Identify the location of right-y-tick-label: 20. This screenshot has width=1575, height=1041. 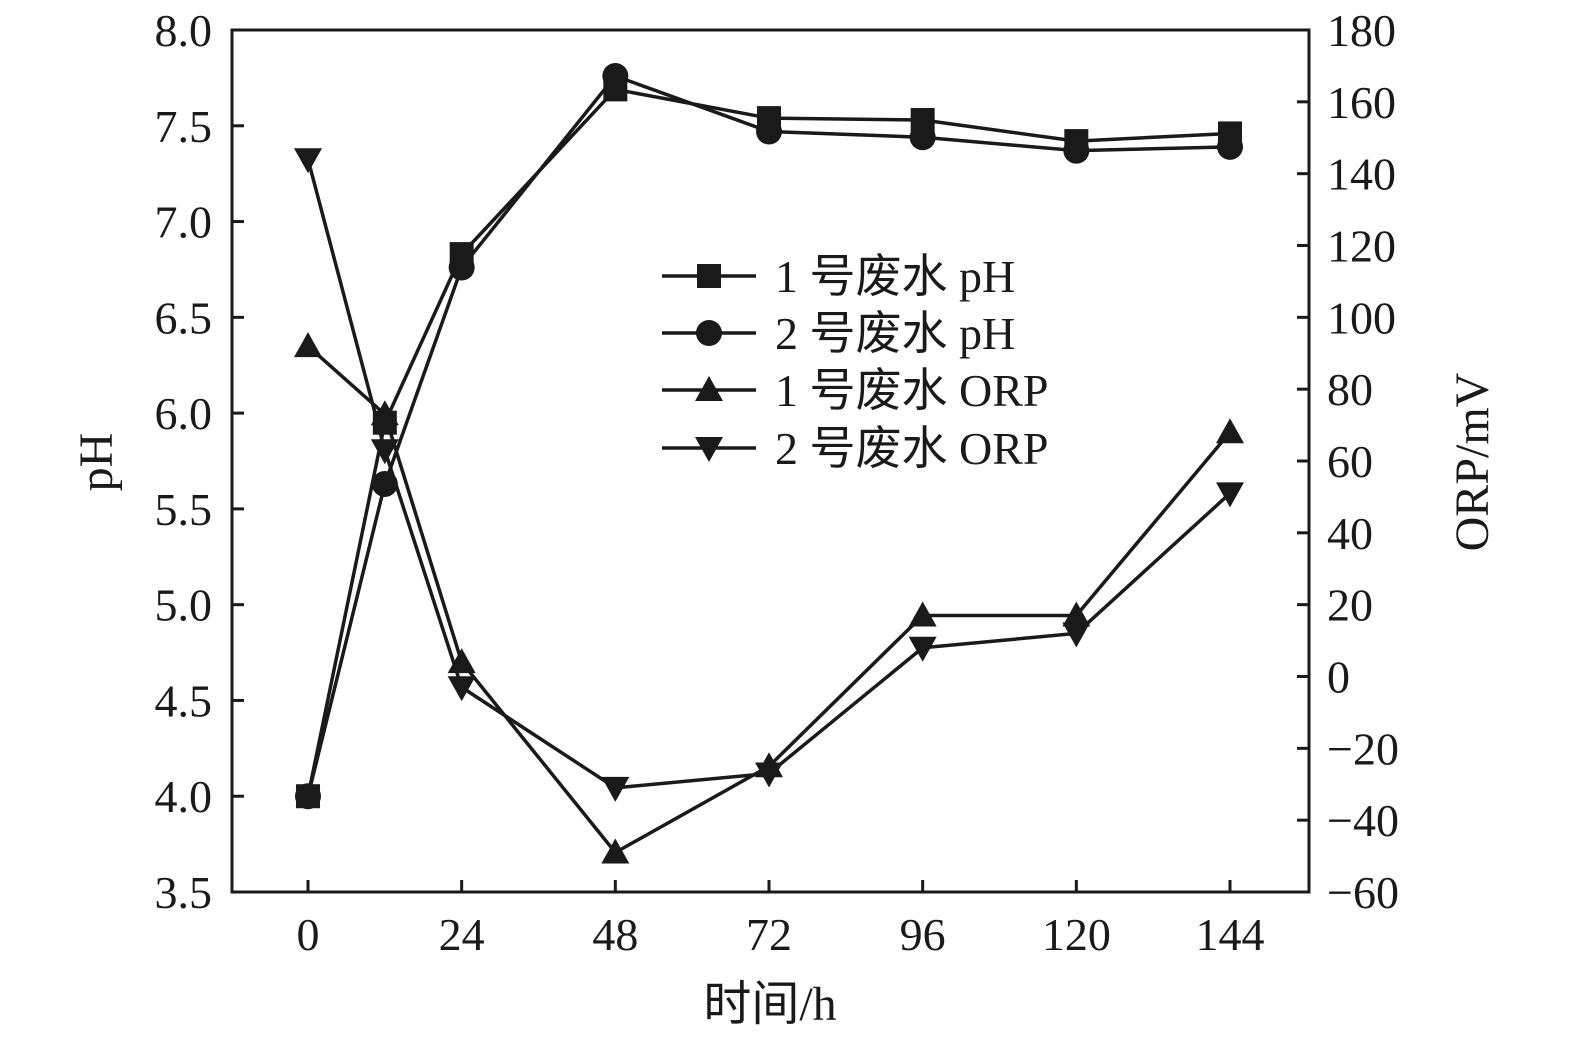
(1350, 605).